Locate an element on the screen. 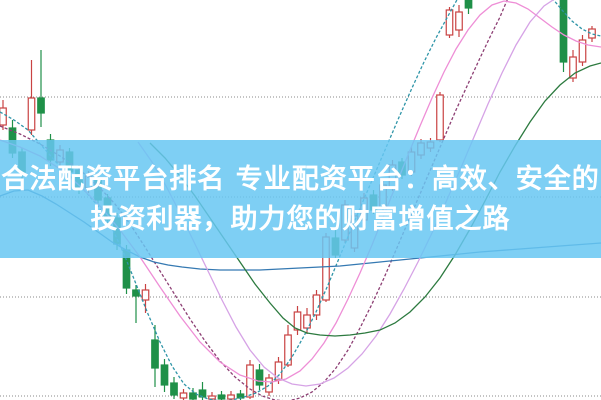 This screenshot has height=400, width=601. banner-line-2: 投资利器，助力您的财富增值之路 is located at coordinates (300, 219).